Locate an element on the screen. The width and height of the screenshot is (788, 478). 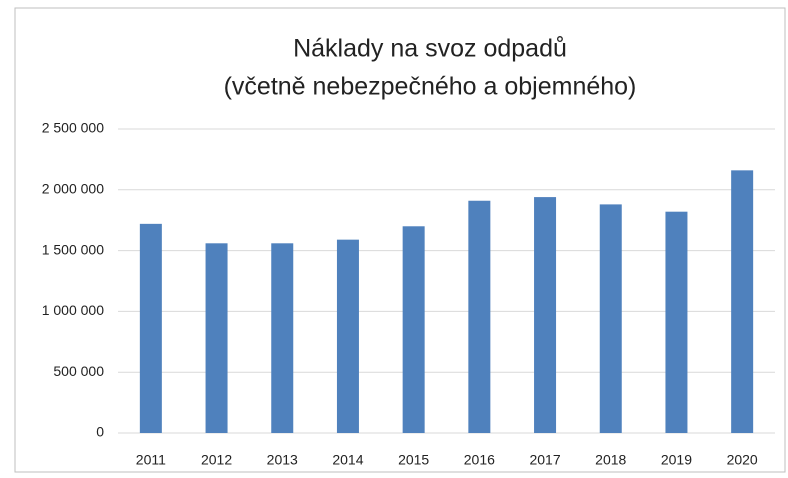
chart-title: Náklady na svoz odpadů is located at coordinates (430, 49).